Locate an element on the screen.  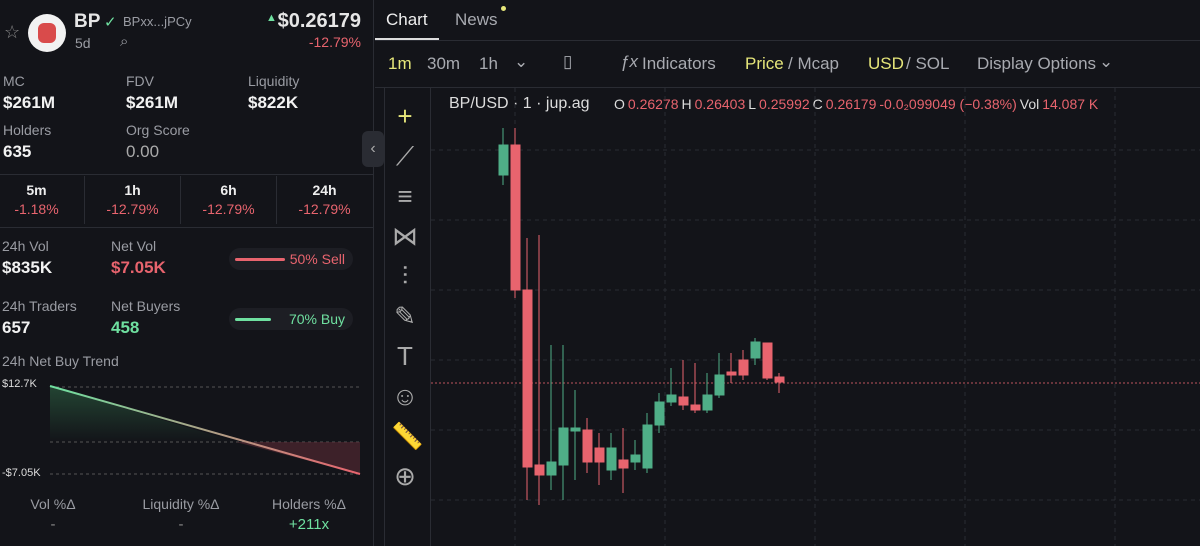
stat-label: Liquidity is located at coordinates (274, 81).